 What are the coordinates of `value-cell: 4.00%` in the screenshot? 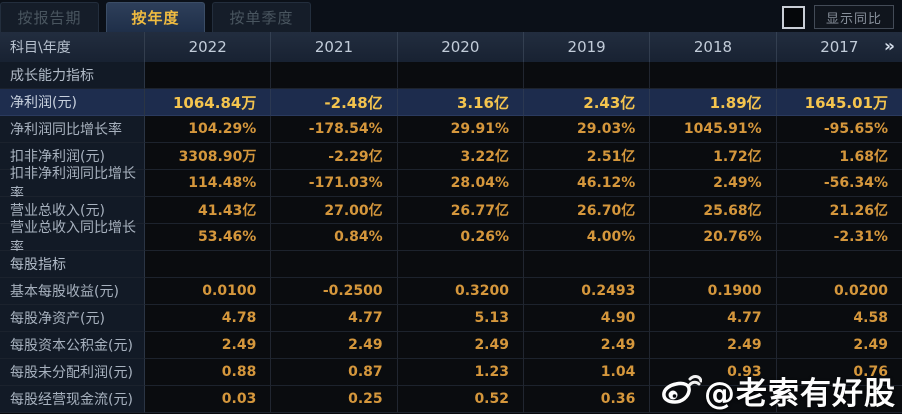 It's located at (587, 237).